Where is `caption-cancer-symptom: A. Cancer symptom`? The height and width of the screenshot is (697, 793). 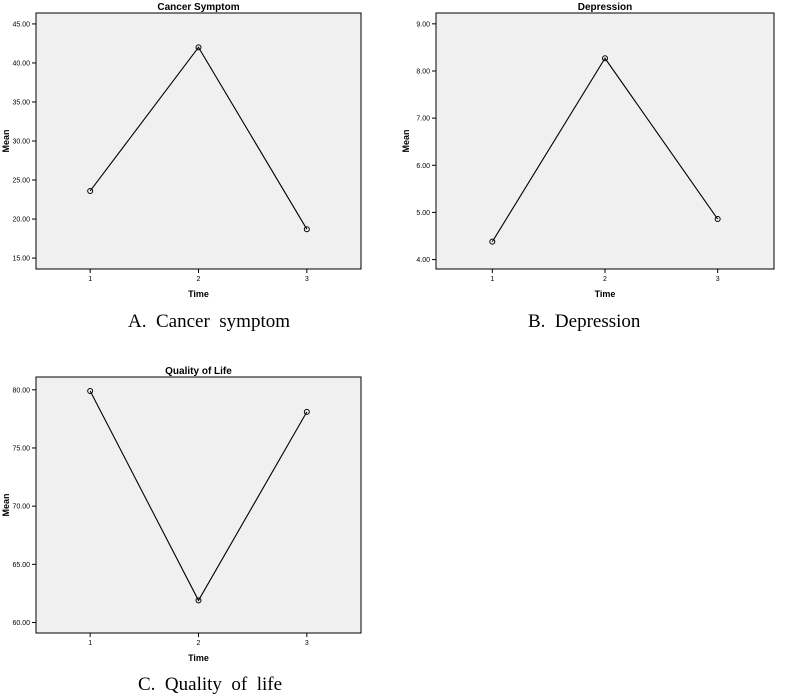
caption-cancer-symptom: A. Cancer symptom is located at coordinates (209, 321).